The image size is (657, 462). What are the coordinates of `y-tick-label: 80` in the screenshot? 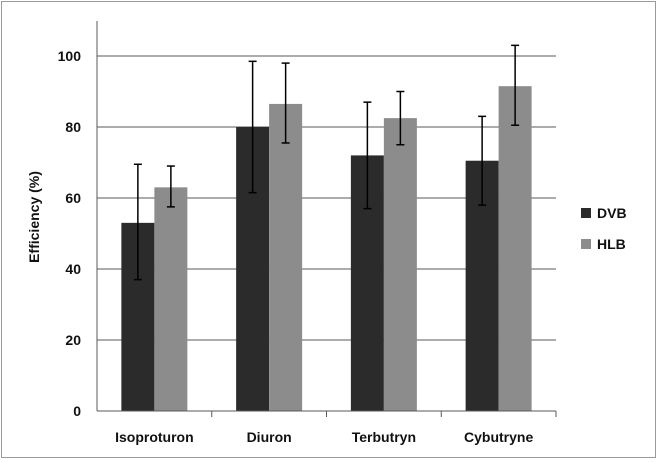 It's located at (73, 127).